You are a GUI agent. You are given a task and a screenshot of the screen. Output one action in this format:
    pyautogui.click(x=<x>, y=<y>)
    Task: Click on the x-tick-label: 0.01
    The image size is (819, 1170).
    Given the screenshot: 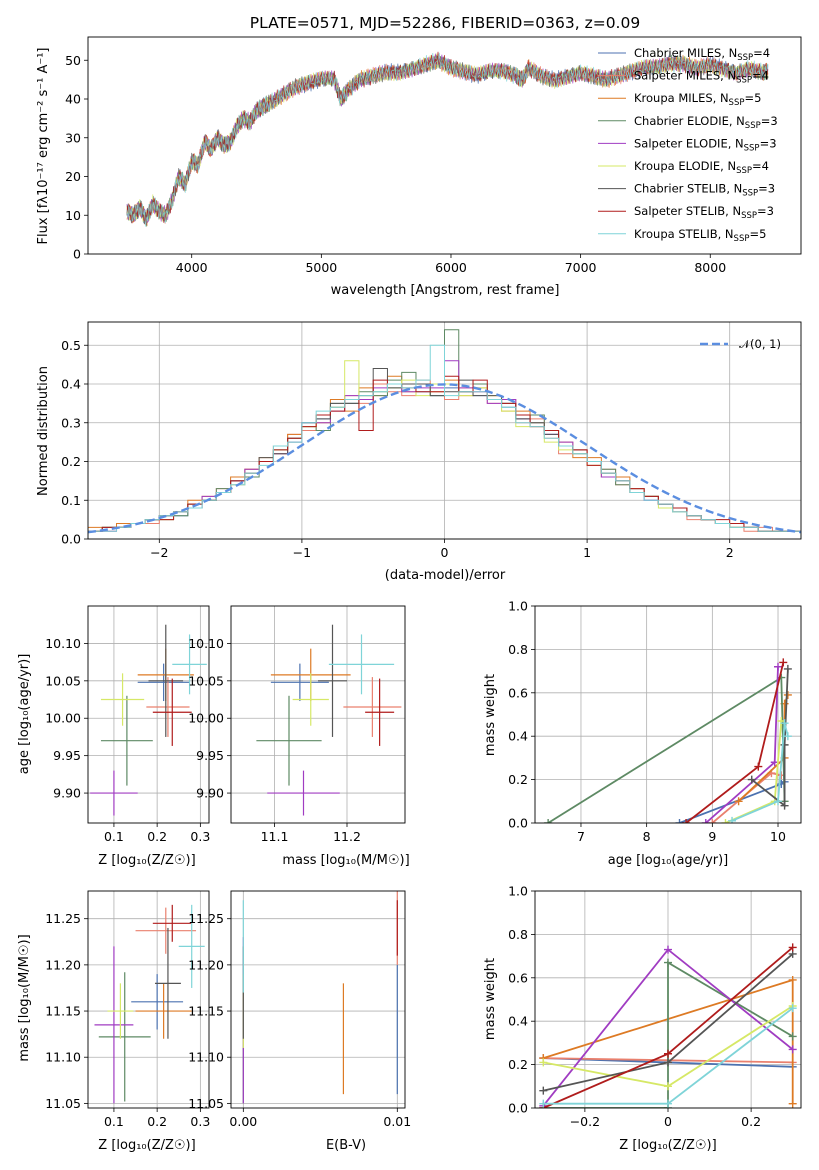 What is the action you would take?
    pyautogui.click(x=397, y=1121)
    